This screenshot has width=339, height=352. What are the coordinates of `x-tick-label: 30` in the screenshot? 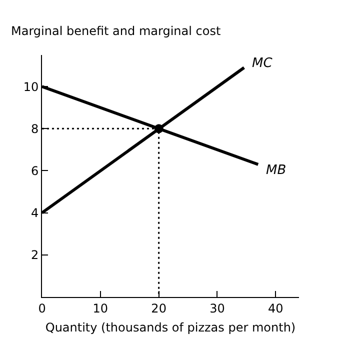 It's located at (217, 308).